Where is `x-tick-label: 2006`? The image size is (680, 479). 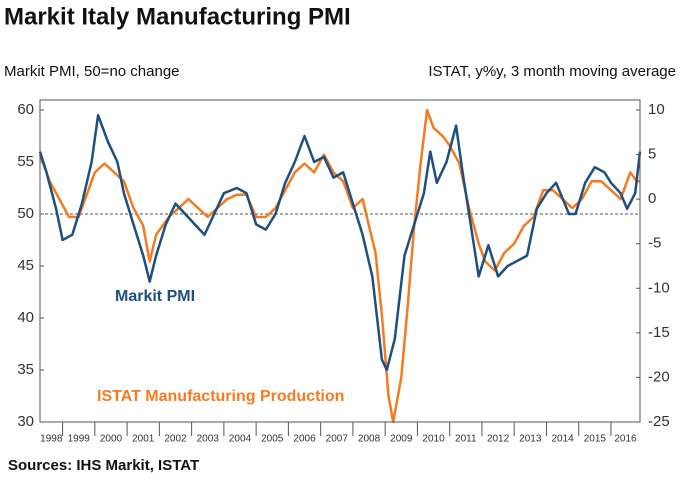 x-tick-label: 2006 is located at coordinates (304, 439).